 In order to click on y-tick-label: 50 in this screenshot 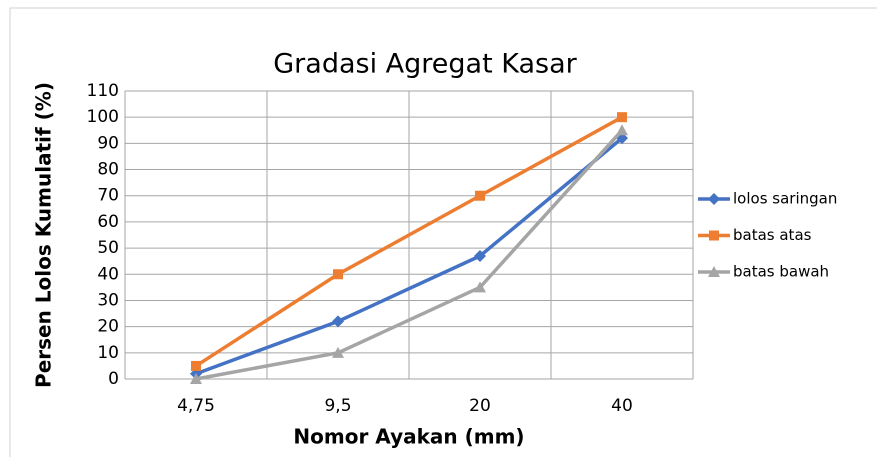, I will do `click(108, 248)`.